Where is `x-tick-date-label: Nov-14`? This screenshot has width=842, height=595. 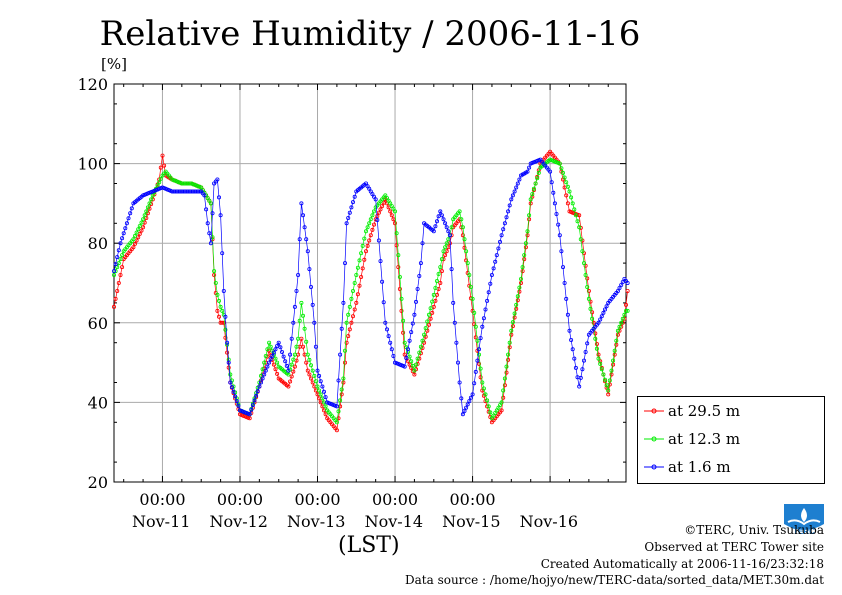
x-tick-date-label: Nov-14 is located at coordinates (394, 521).